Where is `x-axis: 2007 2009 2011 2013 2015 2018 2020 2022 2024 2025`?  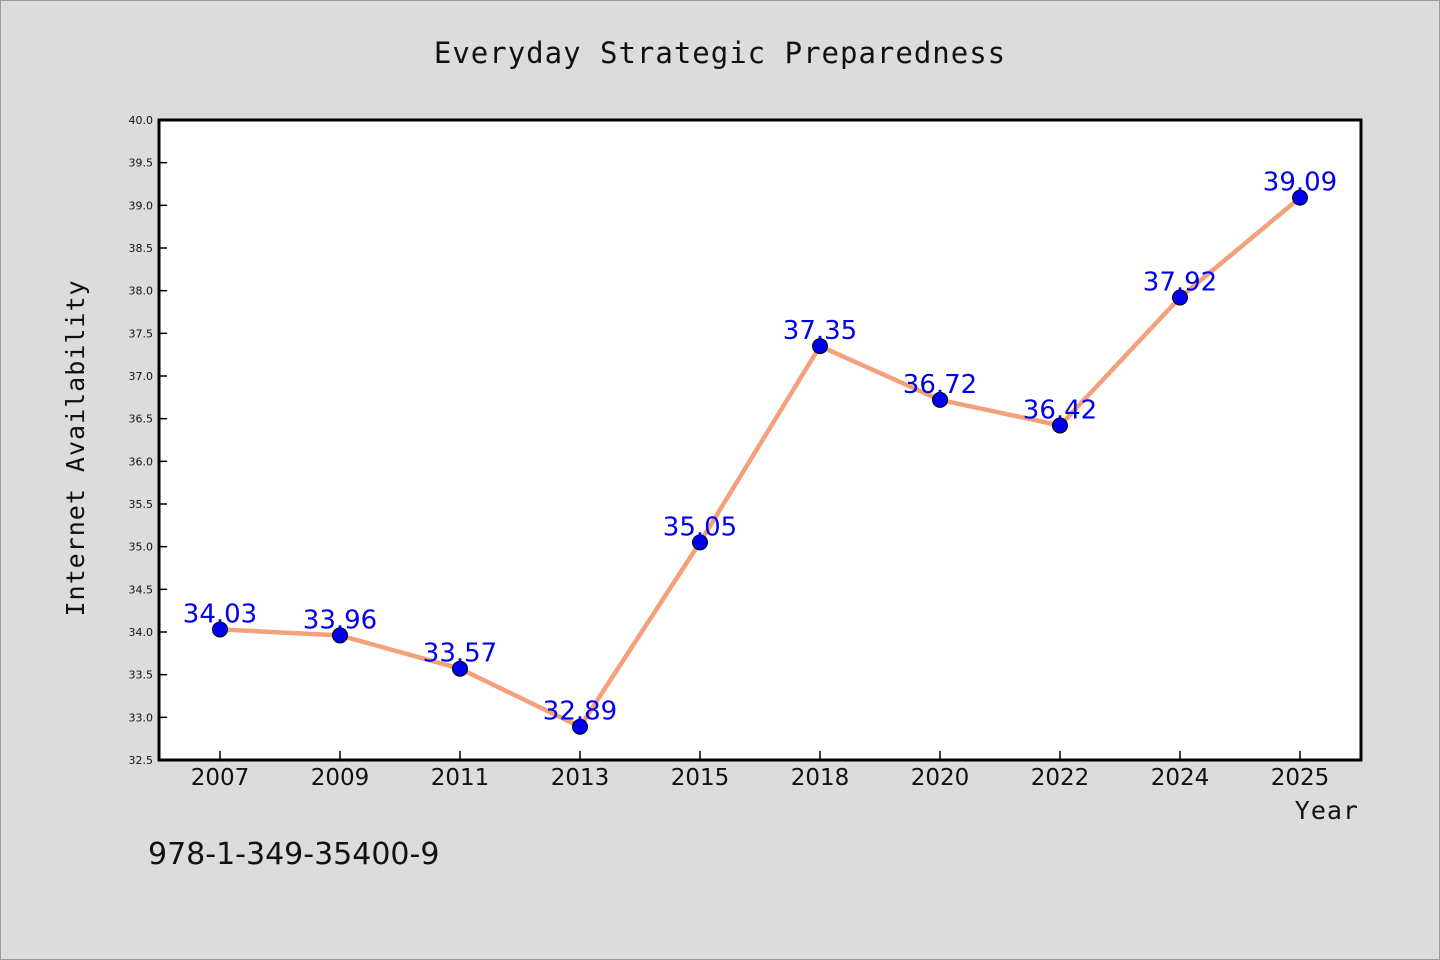 x-axis: 2007 2009 2011 2013 2015 2018 2020 2022 2024 2025 is located at coordinates (760, 771).